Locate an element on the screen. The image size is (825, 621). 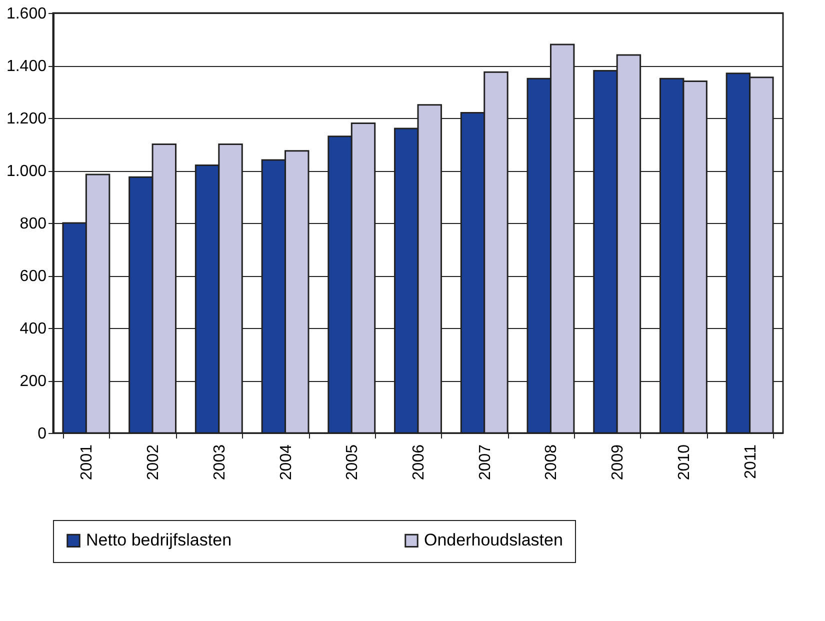
x-tick-label: 2004 is located at coordinates (286, 462).